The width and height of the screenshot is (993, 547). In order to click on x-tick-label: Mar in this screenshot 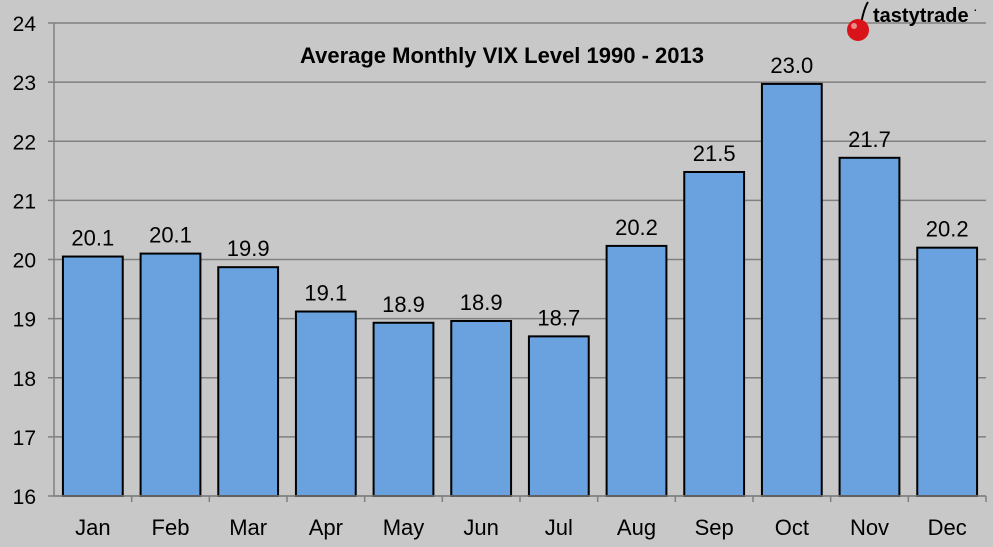, I will do `click(248, 527)`.